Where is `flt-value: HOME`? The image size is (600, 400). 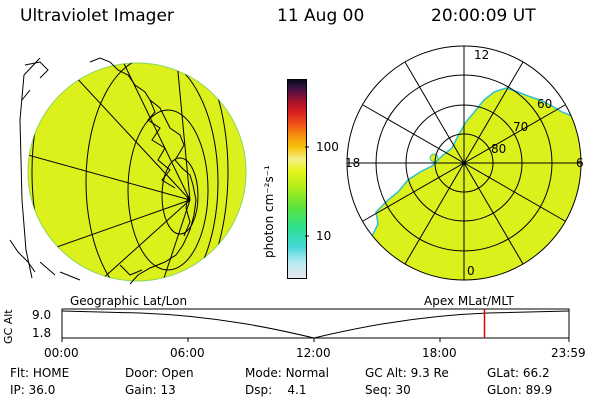
flt-value: HOME is located at coordinates (51, 373).